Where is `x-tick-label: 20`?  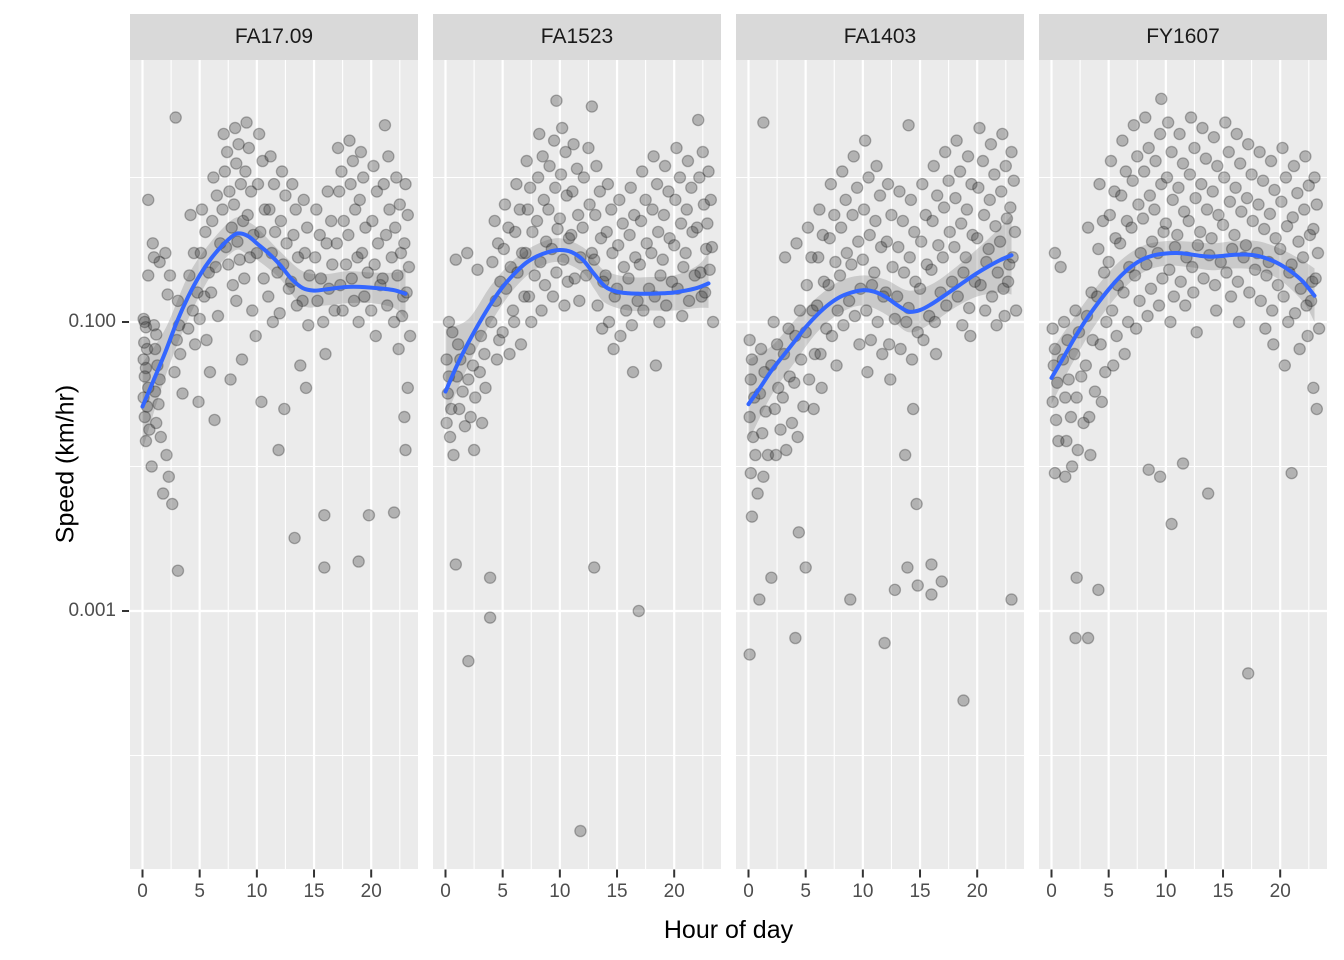
x-tick-label: 20 is located at coordinates (977, 891).